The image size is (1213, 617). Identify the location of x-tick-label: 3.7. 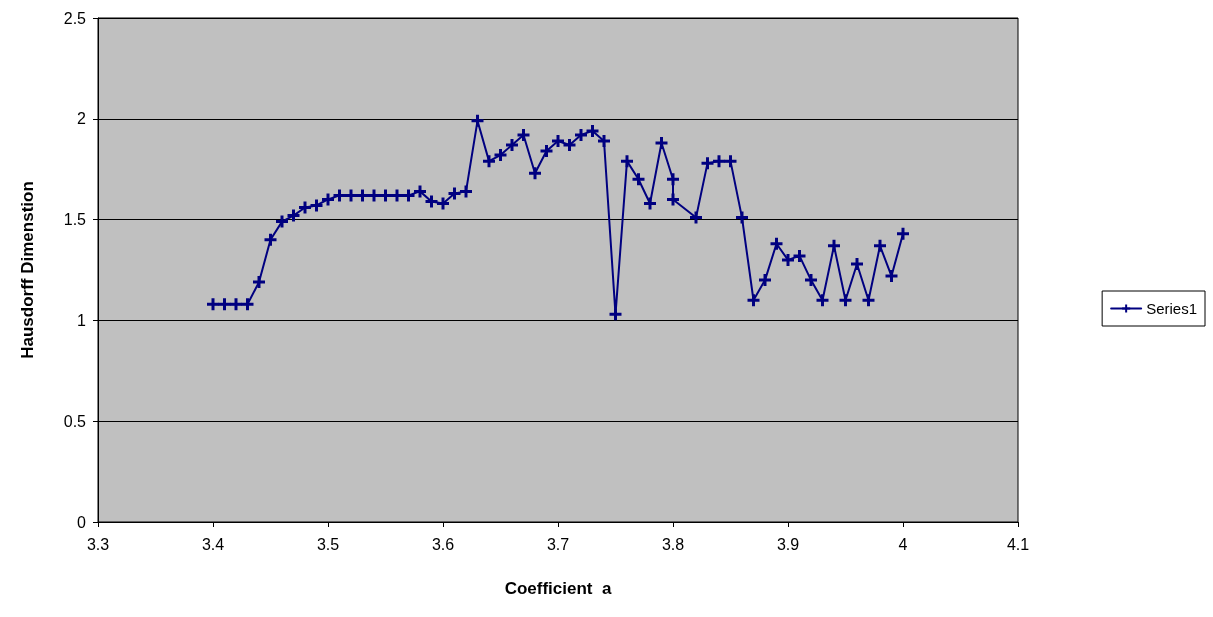
(558, 544).